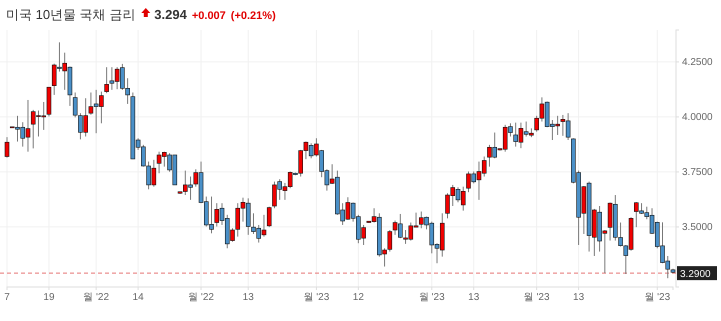  What do you see at coordinates (698, 118) in the screenshot?
I see `y-tick-label: 4.0000` at bounding box center [698, 118].